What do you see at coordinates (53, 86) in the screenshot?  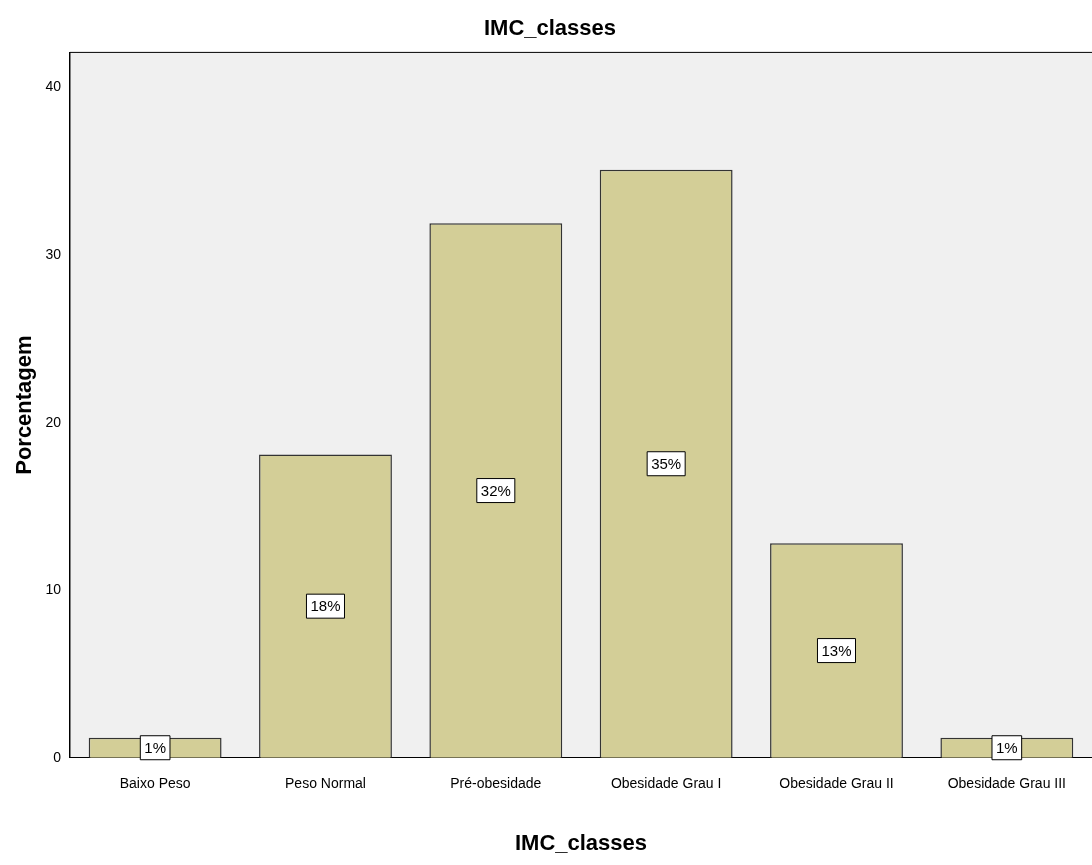 I see `y-tick-label: 40` at bounding box center [53, 86].